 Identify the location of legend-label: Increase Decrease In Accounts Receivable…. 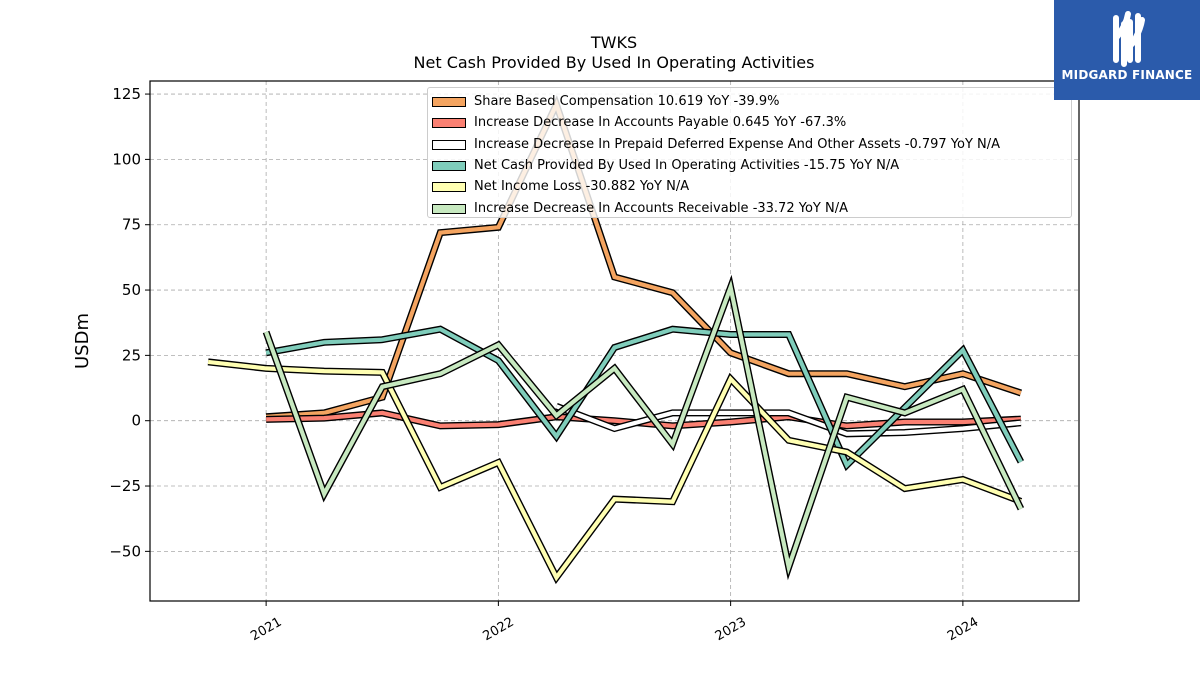
(661, 208).